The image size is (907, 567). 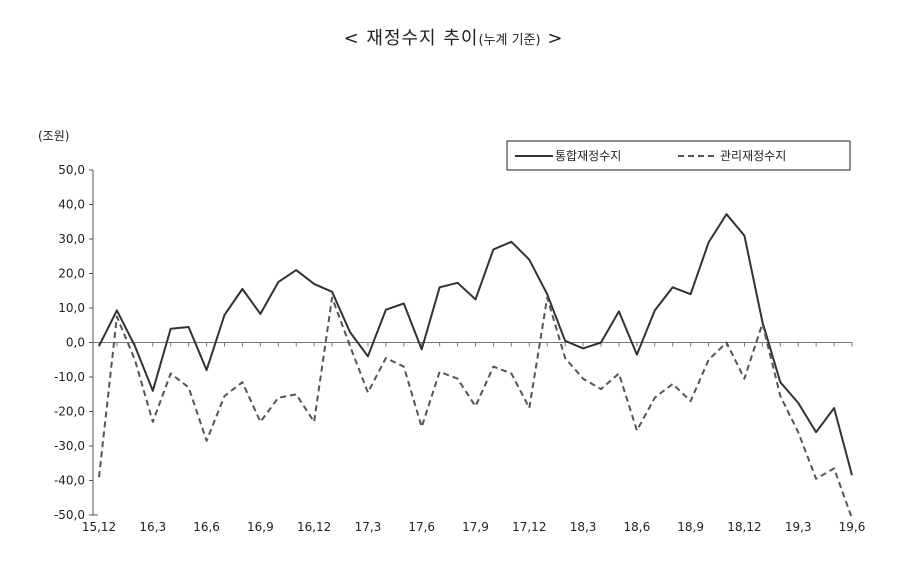 I want to click on y-tick-label: 50,0, so click(x=71, y=170).